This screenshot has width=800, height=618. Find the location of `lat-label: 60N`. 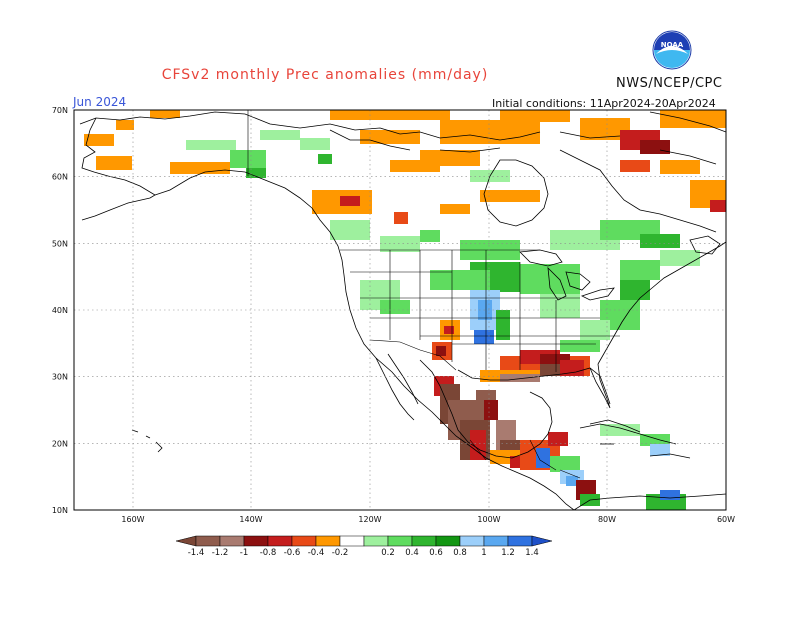

lat-label: 60N is located at coordinates (60, 177).